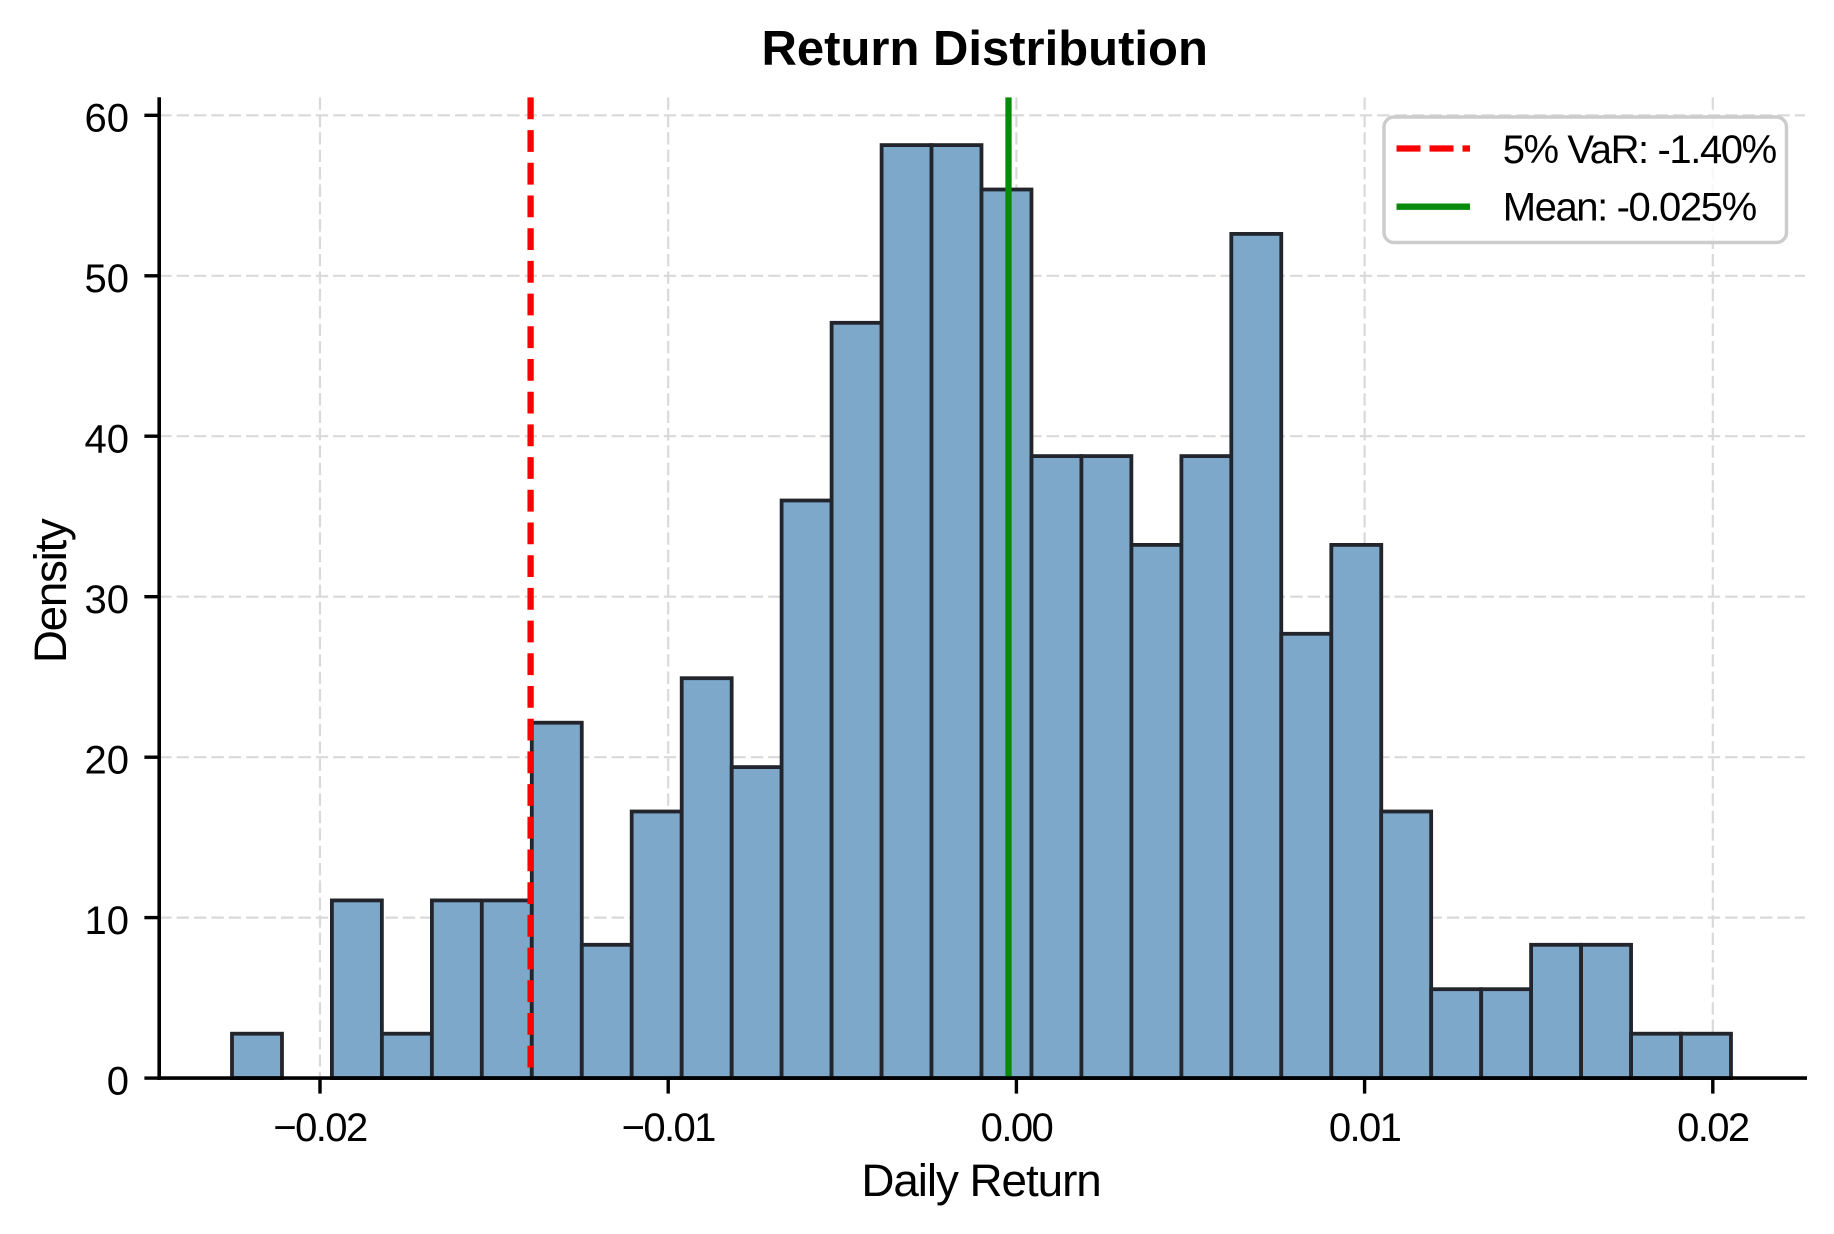  I want to click on svg-text: 50, so click(107, 279).